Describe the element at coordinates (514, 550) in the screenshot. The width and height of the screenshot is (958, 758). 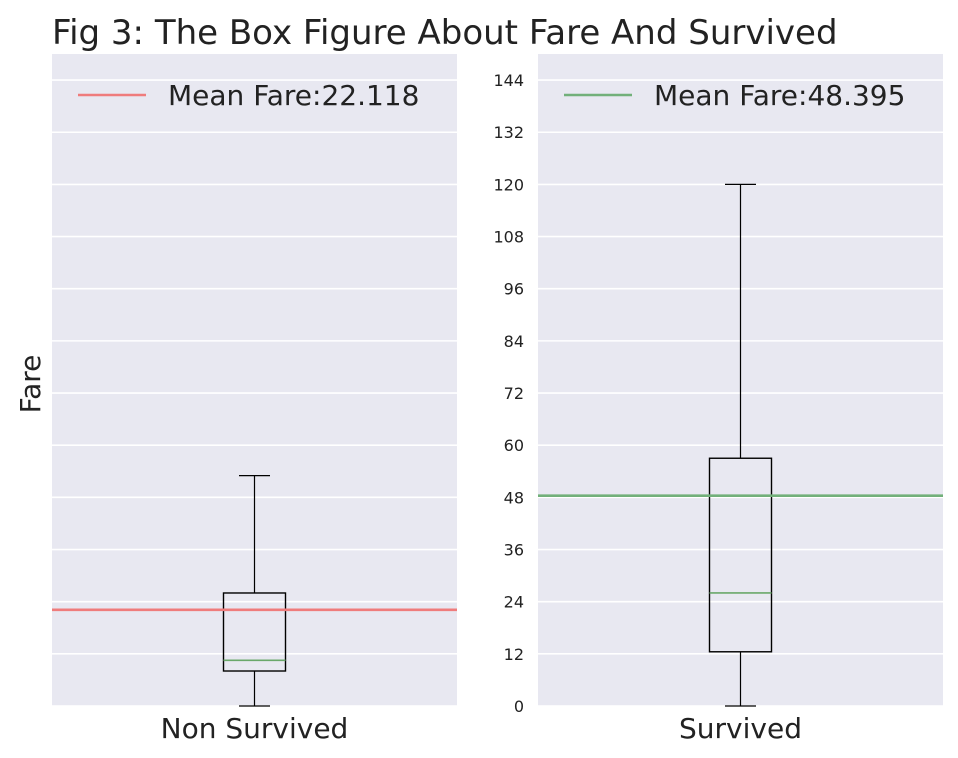
I see `y-tick-label: 36` at that location.